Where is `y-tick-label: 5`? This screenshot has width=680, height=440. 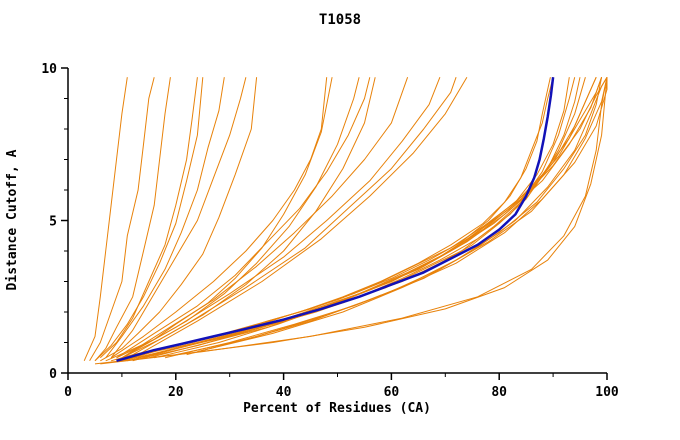 y-tick-label: 5 is located at coordinates (53, 222).